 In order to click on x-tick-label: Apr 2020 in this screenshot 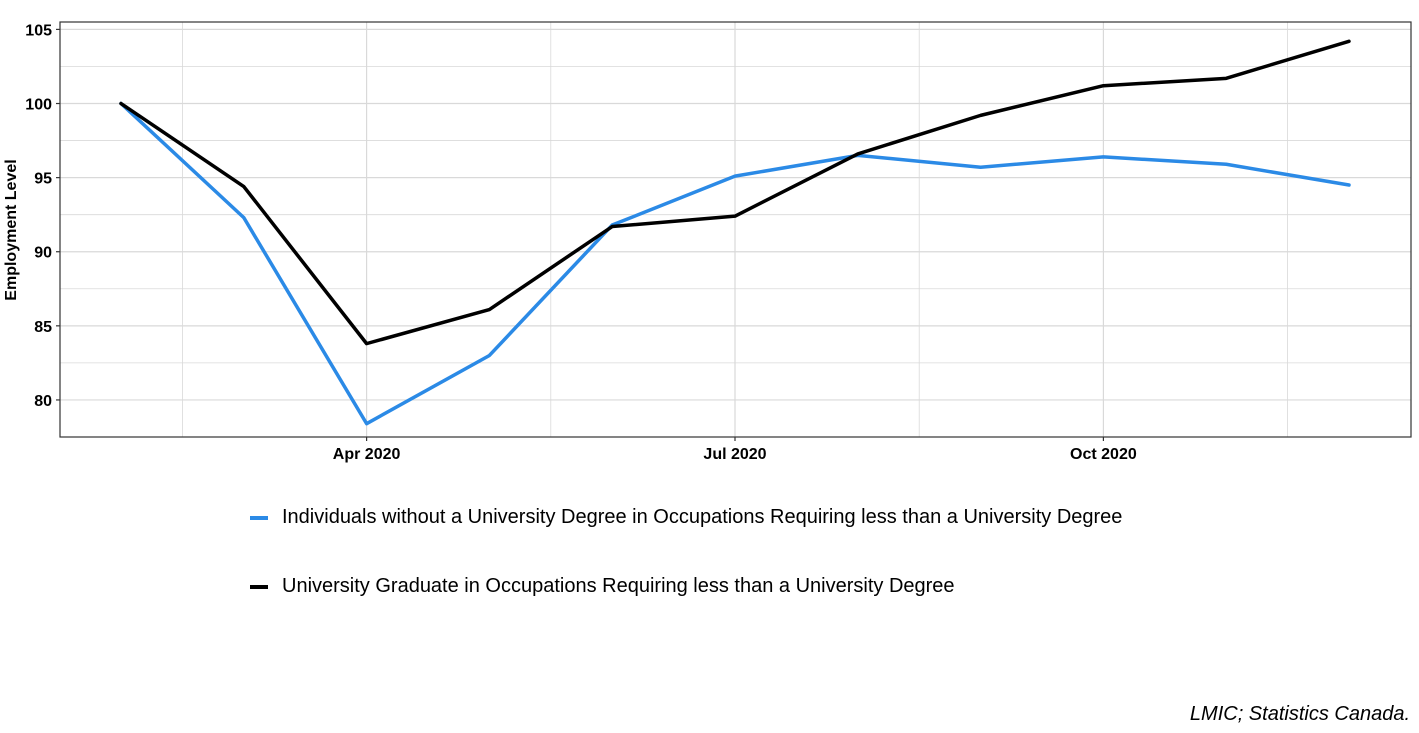, I will do `click(367, 454)`.